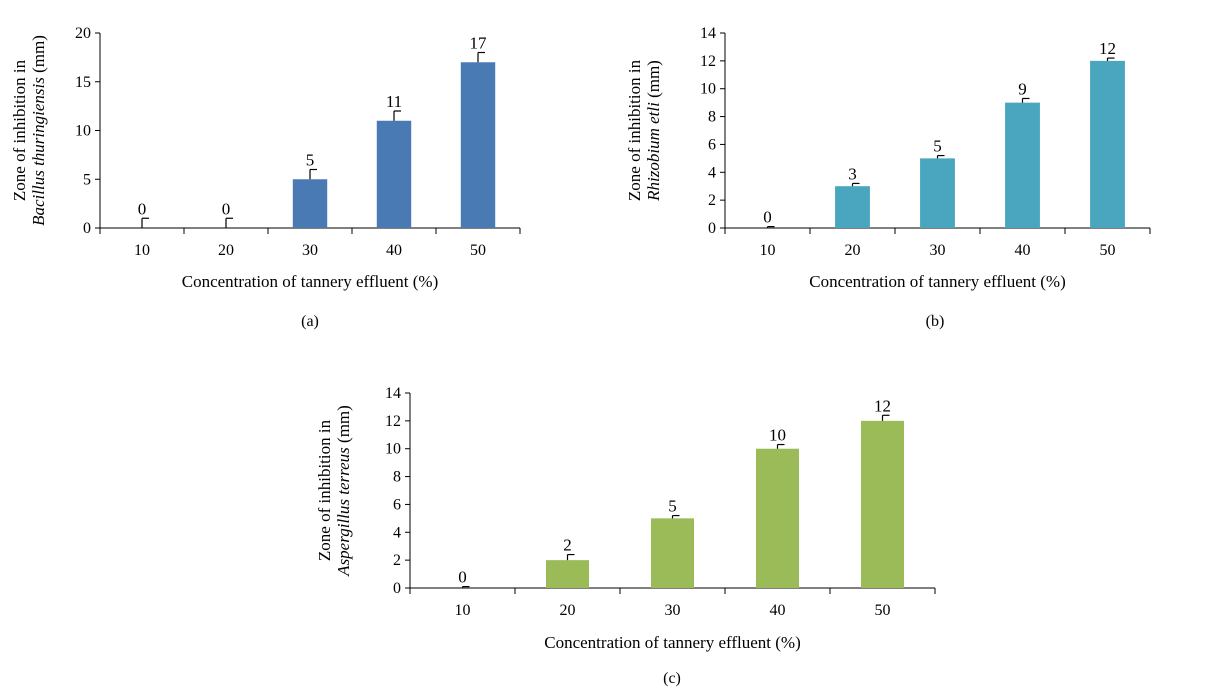 The height and width of the screenshot is (690, 1231). What do you see at coordinates (479, 43) in the screenshot?
I see `data-label: 17` at bounding box center [479, 43].